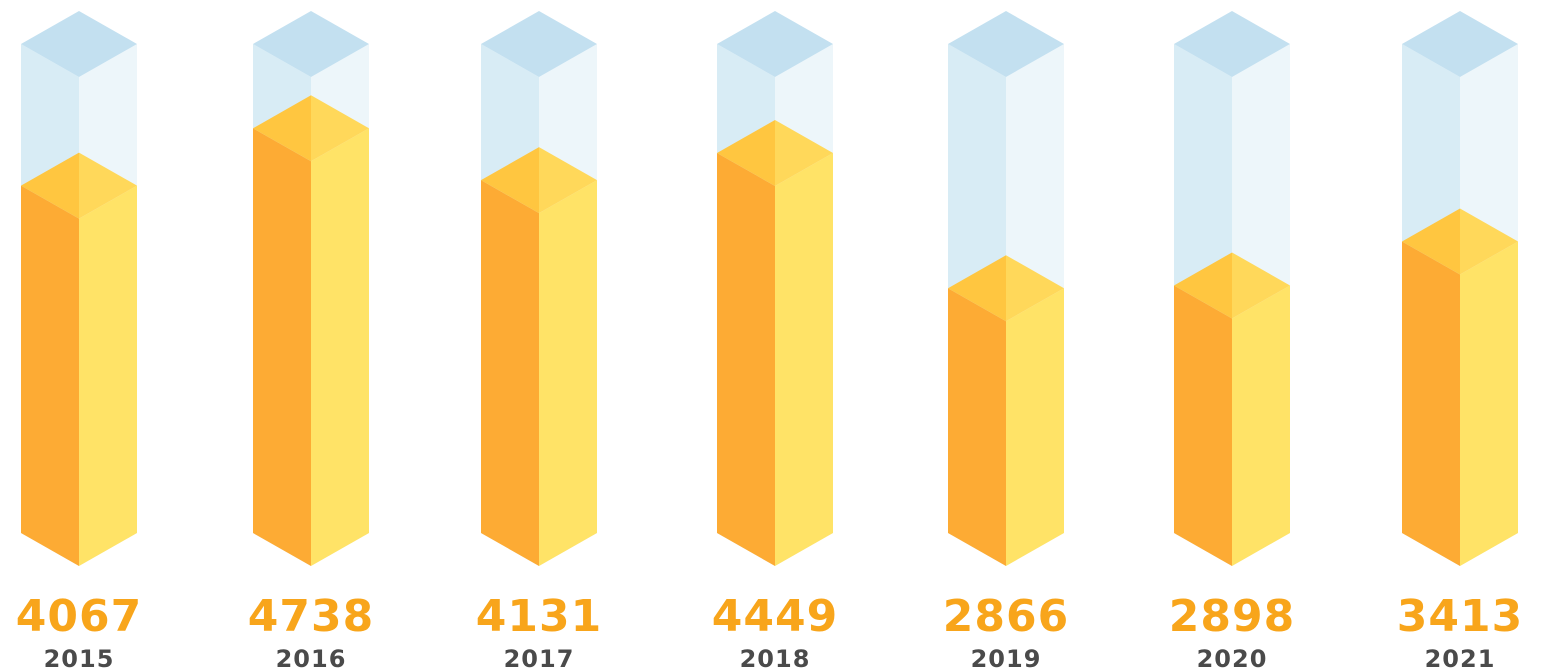  Describe the element at coordinates (1232, 658) in the screenshot. I see `year-label-2020: 2020` at that location.